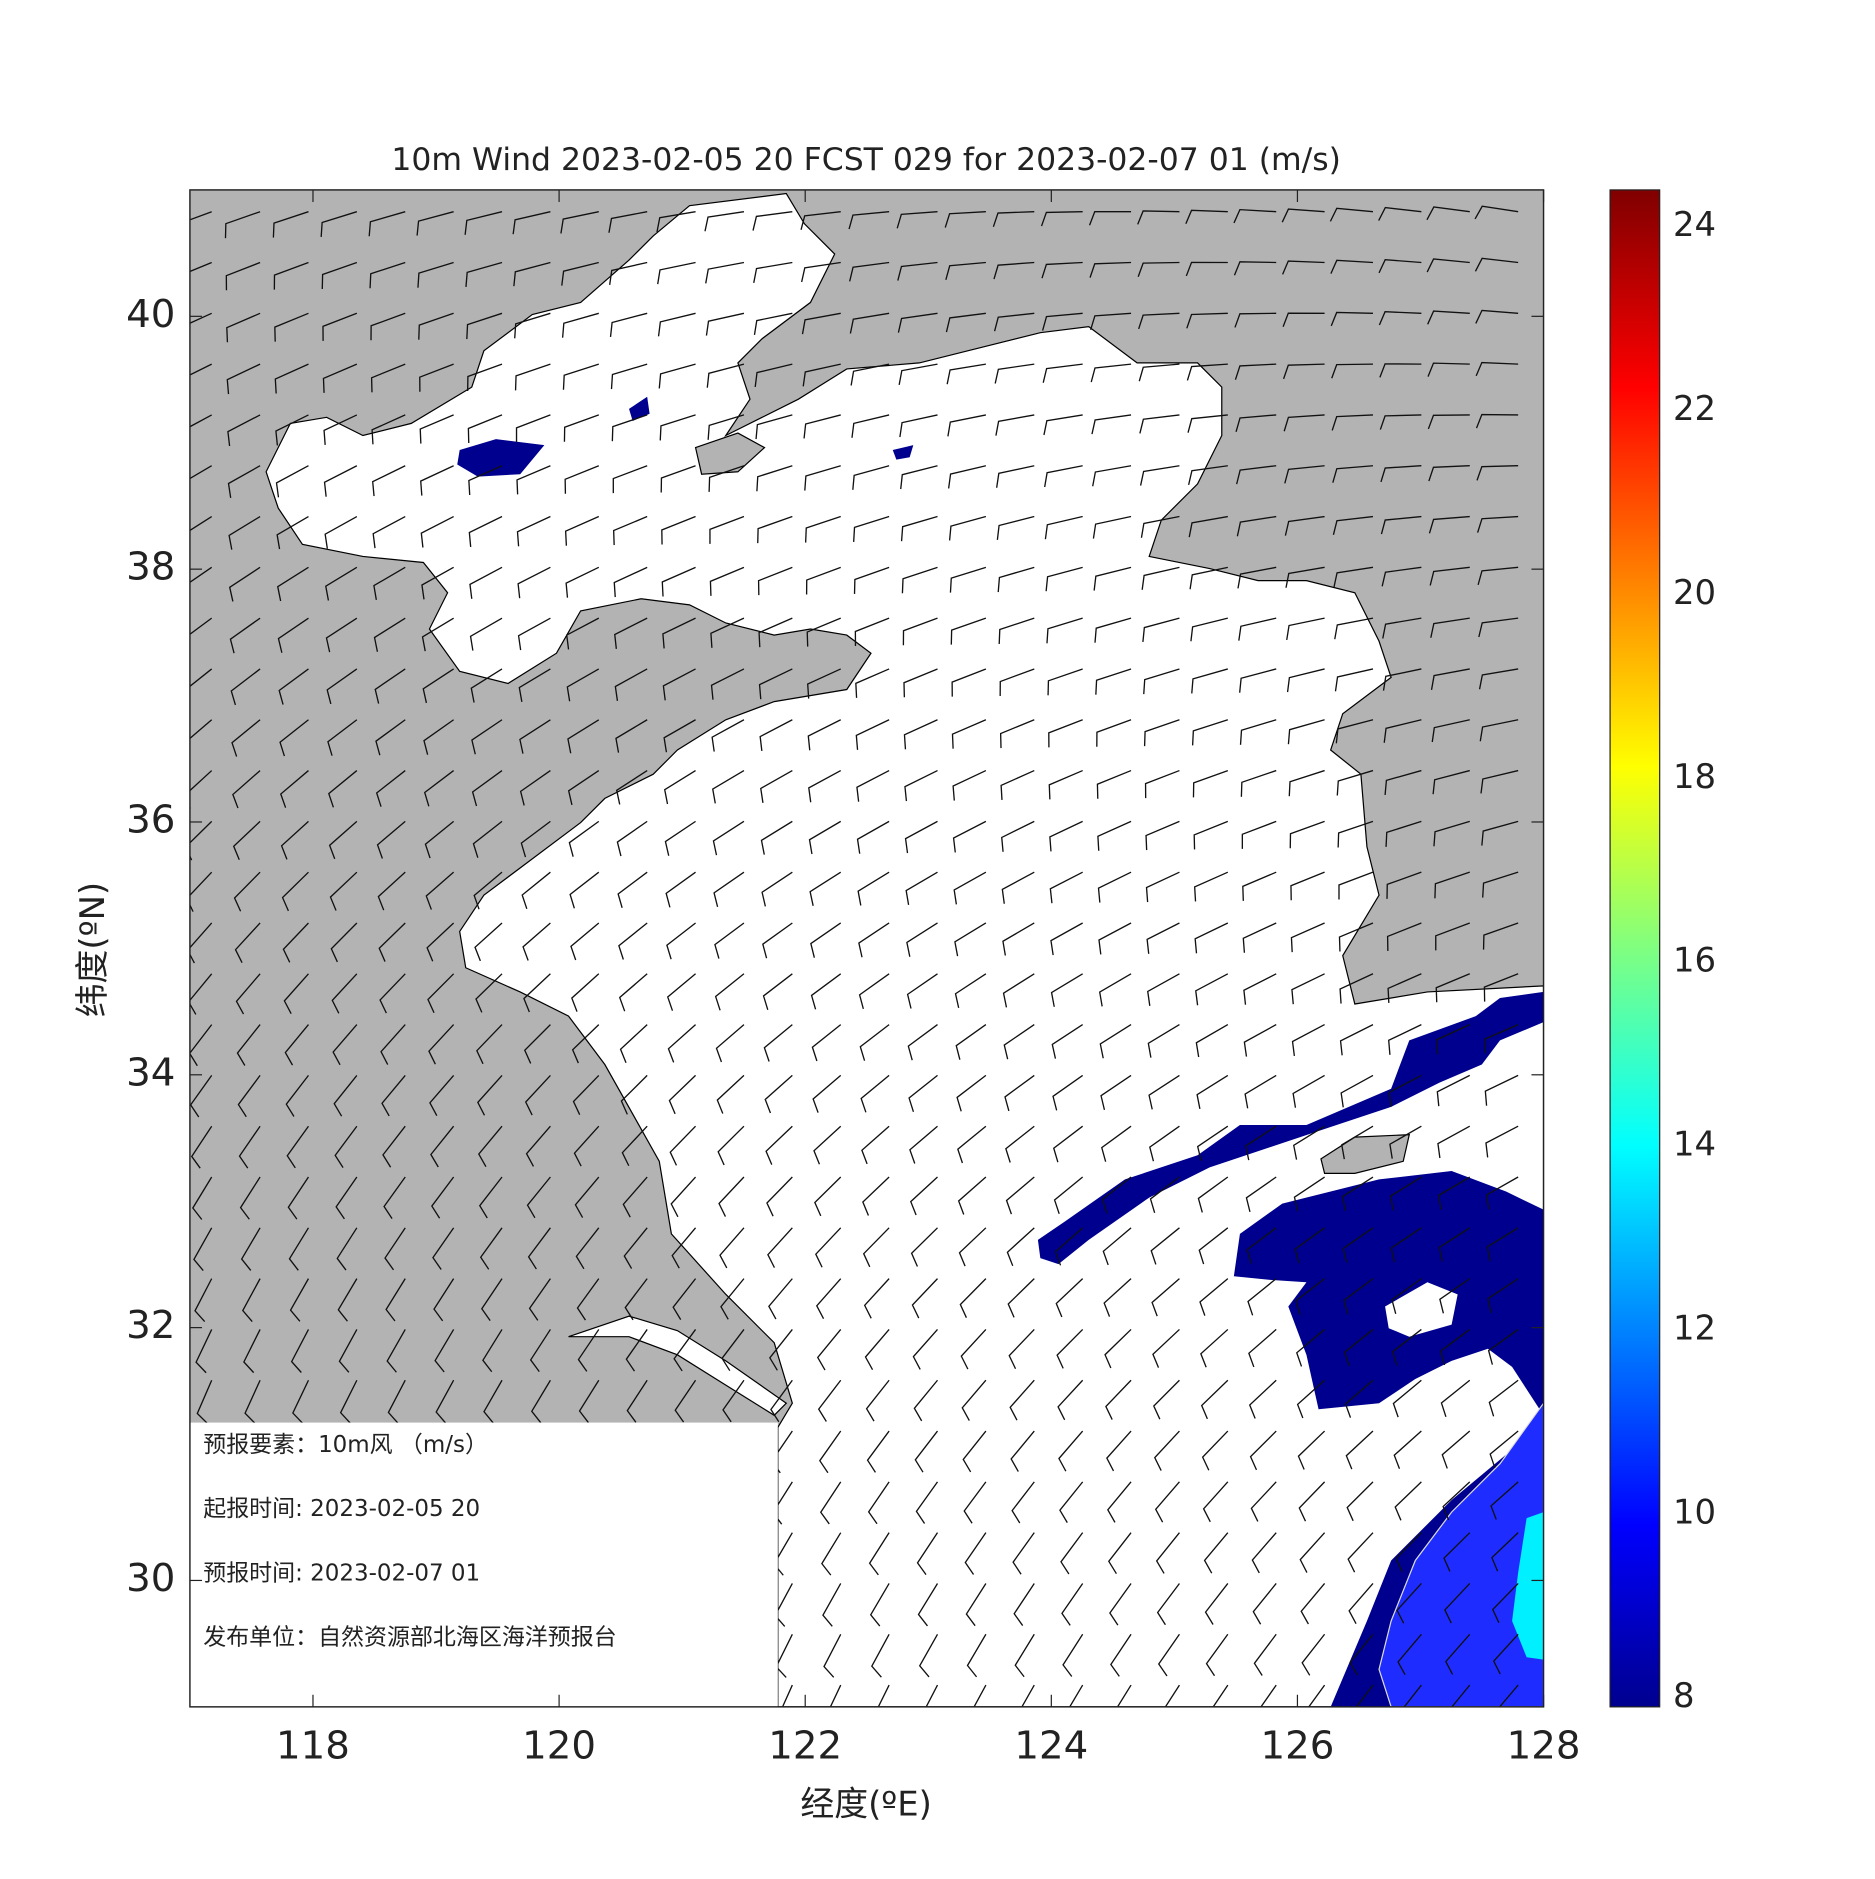 This screenshot has height=1879, width=1875. Describe the element at coordinates (1421, 1309) in the screenshot. I see `sea-hole` at that location.